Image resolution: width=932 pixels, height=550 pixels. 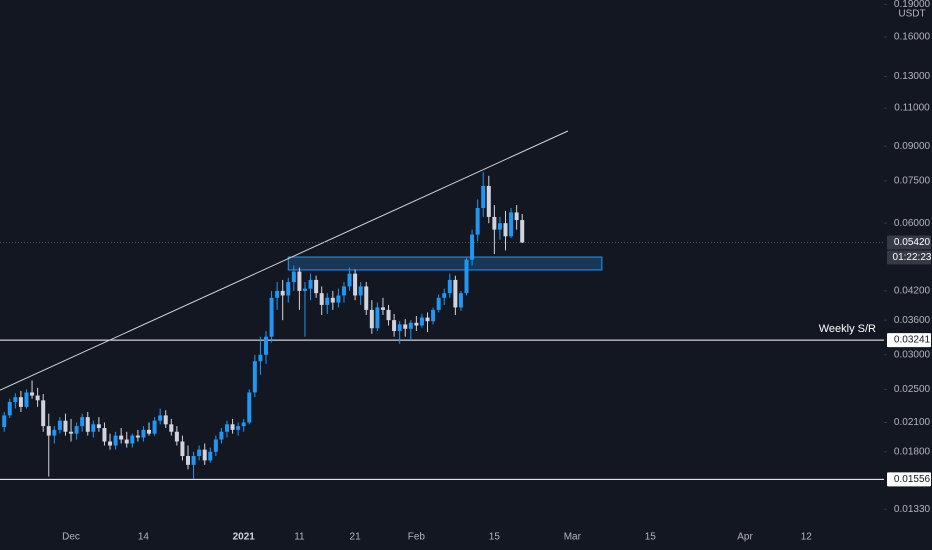 What do you see at coordinates (912, 180) in the screenshot?
I see `y-tick-label: 0.07500` at bounding box center [912, 180].